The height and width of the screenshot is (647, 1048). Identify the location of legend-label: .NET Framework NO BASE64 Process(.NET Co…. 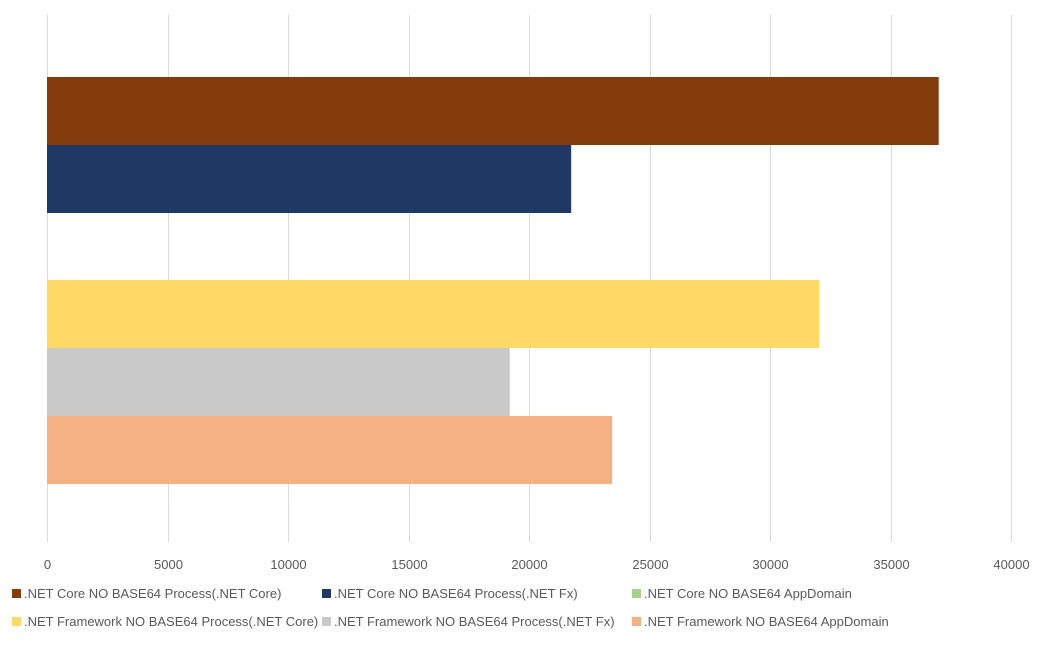
(171, 621).